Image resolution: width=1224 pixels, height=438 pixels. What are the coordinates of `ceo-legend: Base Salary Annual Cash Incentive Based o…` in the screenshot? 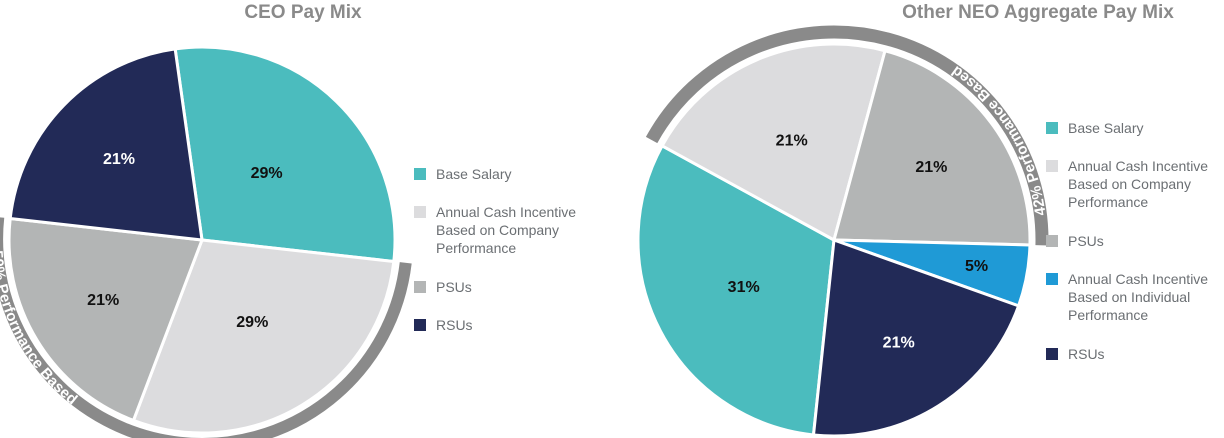 It's located at (509, 259).